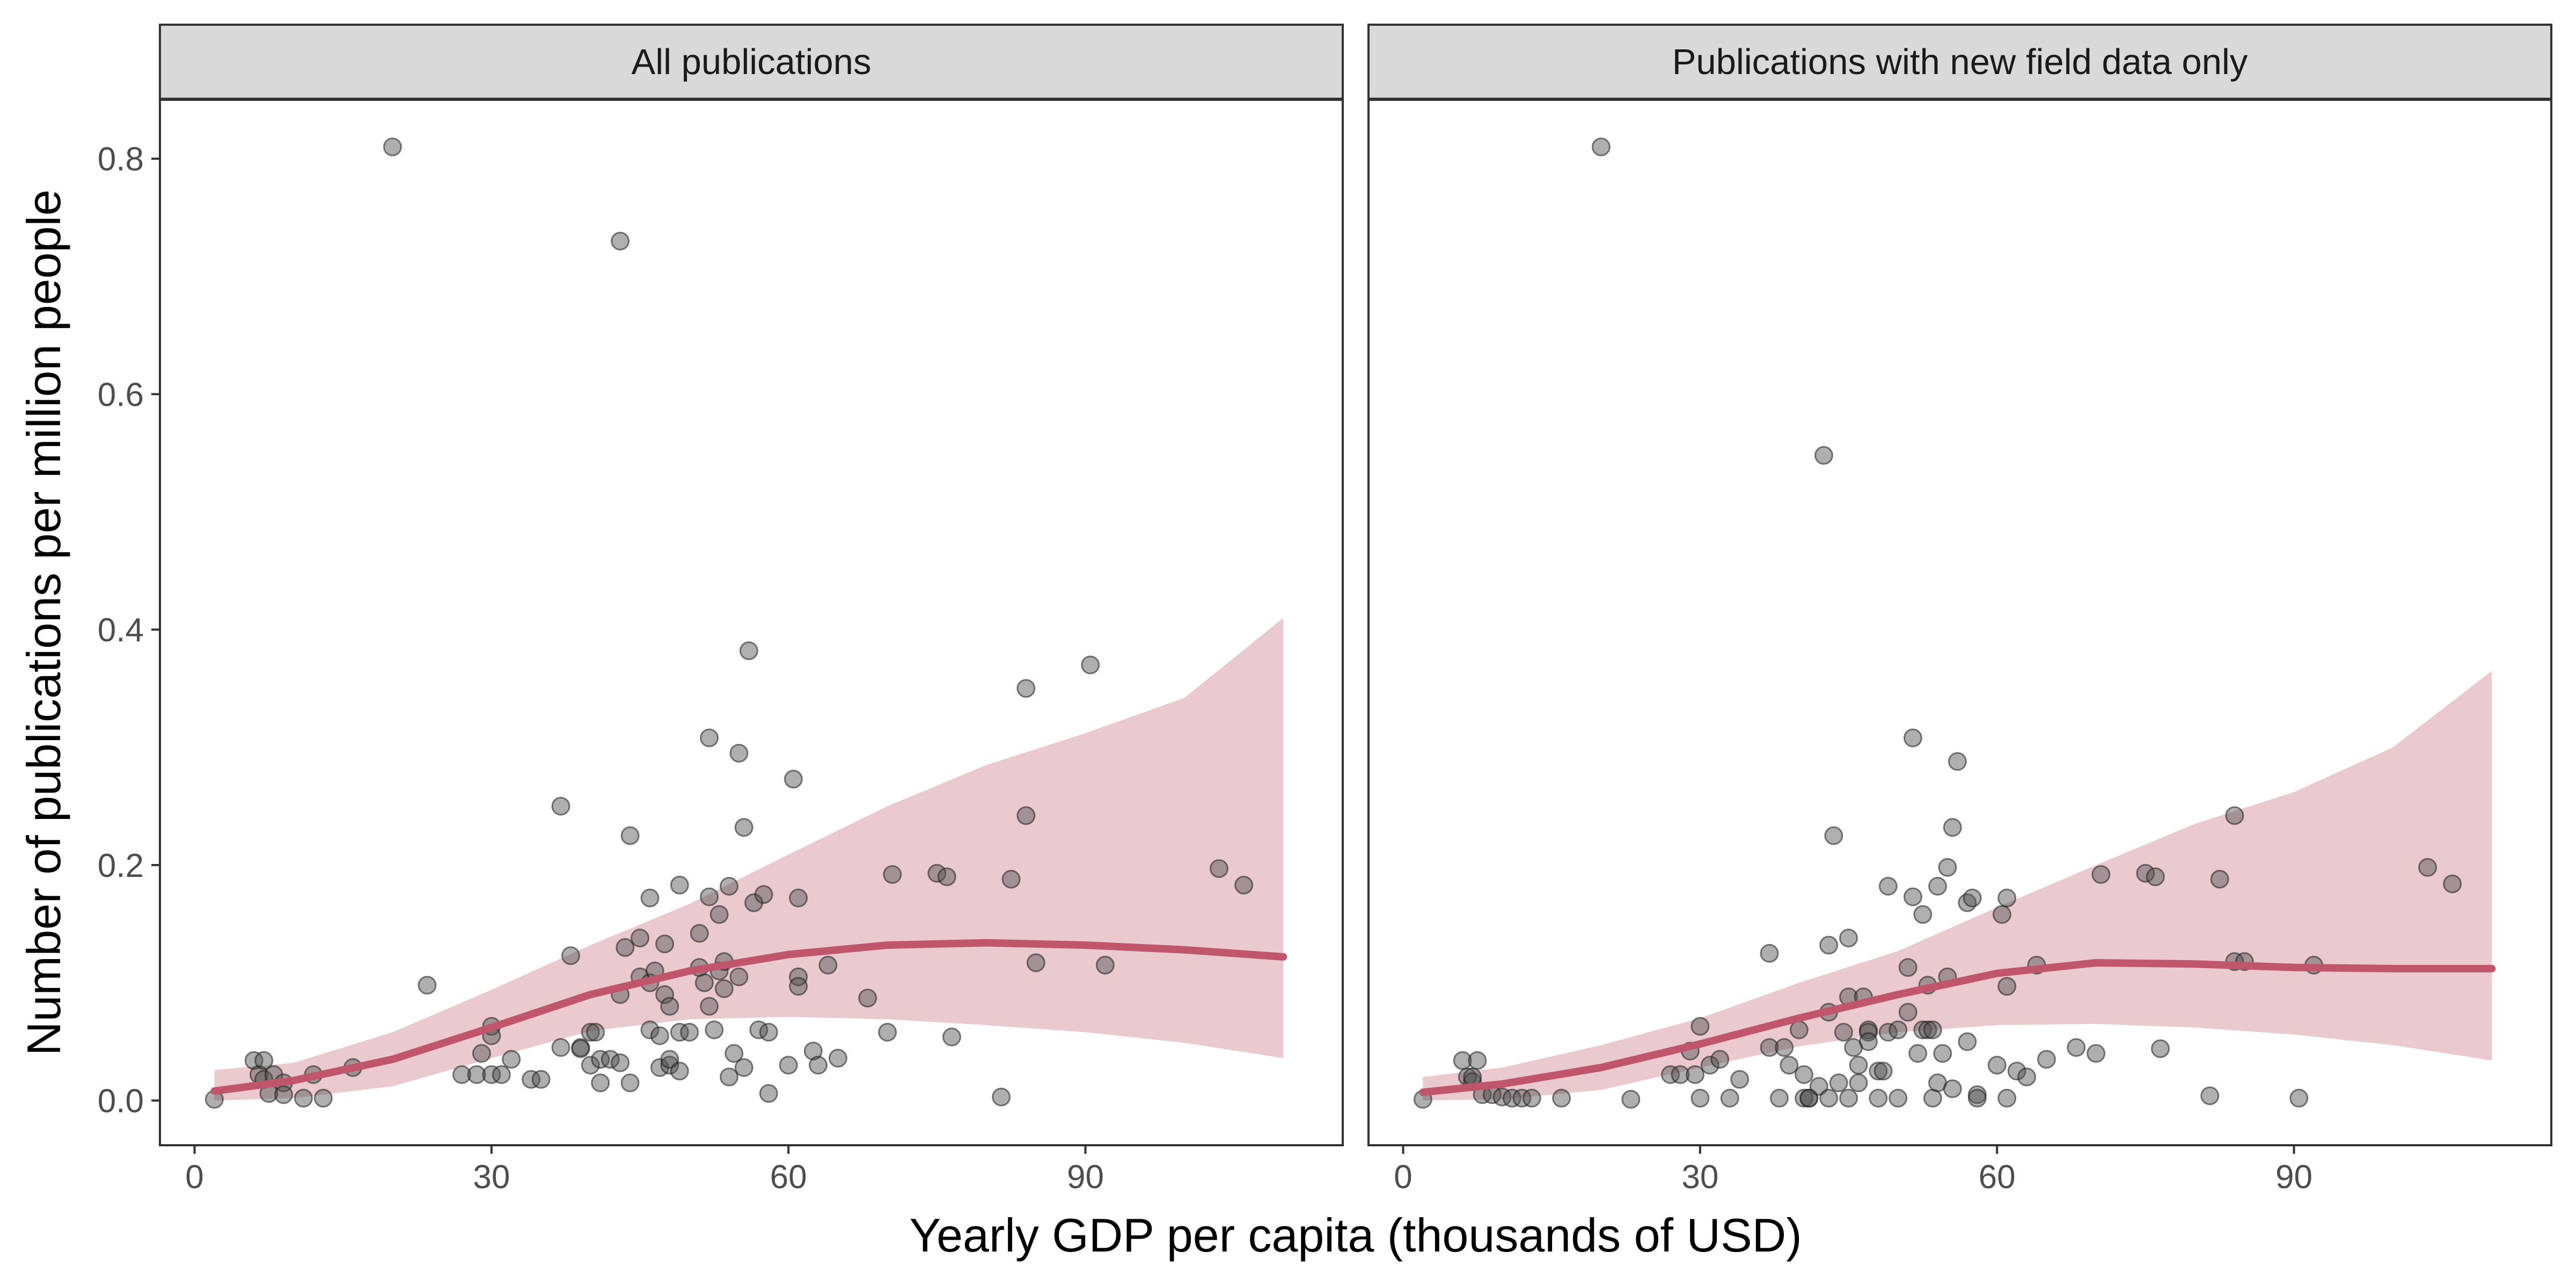  Describe the element at coordinates (1403, 1177) in the screenshot. I see `x-tick-label: 0` at that location.